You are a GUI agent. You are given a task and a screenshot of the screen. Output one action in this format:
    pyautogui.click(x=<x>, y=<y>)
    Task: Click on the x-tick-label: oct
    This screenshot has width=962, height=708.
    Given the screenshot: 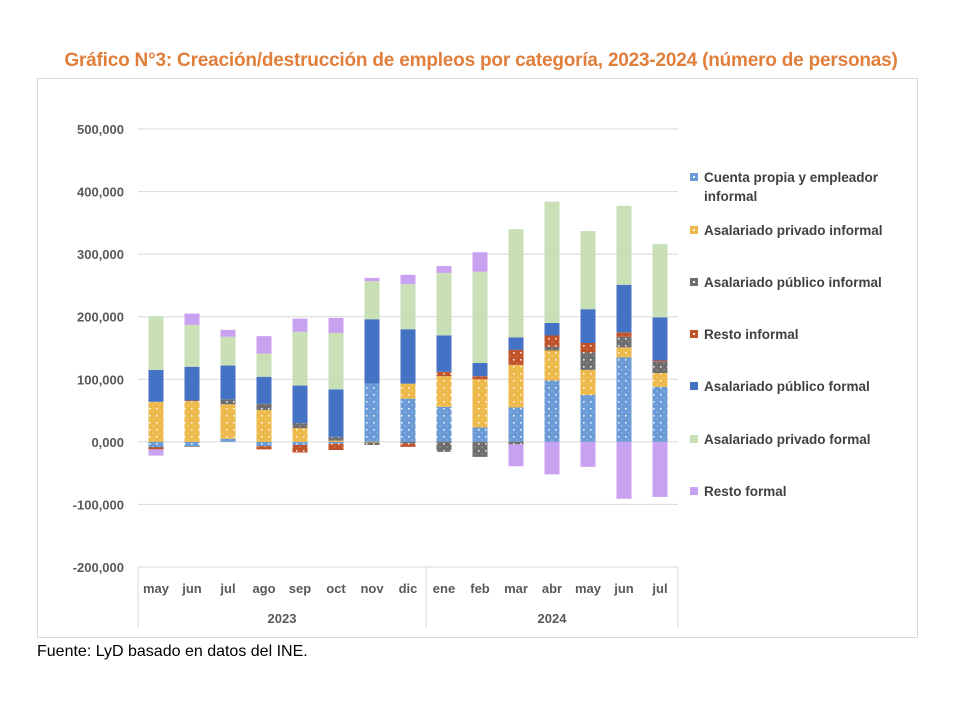 What is the action you would take?
    pyautogui.click(x=336, y=588)
    